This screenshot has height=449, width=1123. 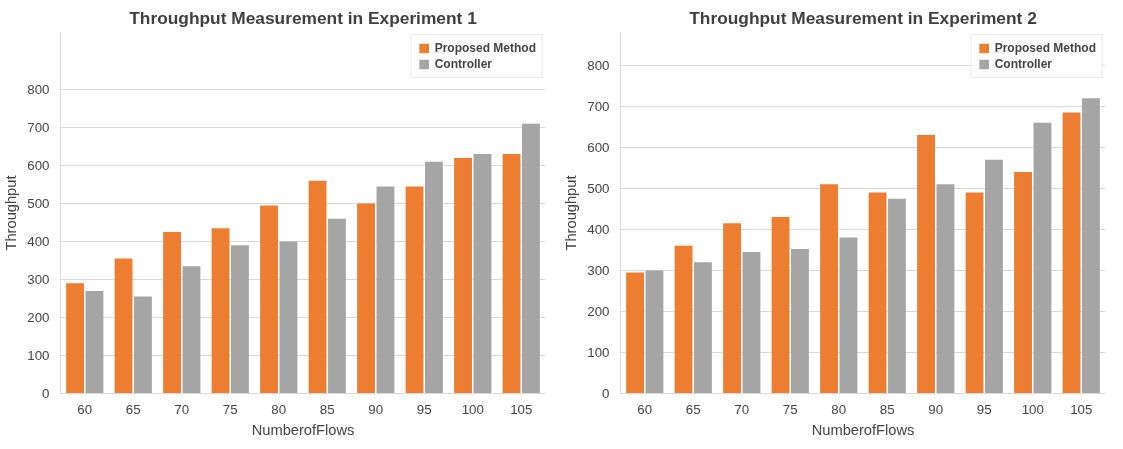 What do you see at coordinates (863, 17) in the screenshot?
I see `chart-title: Throughput Measurement in Experiment 2` at bounding box center [863, 17].